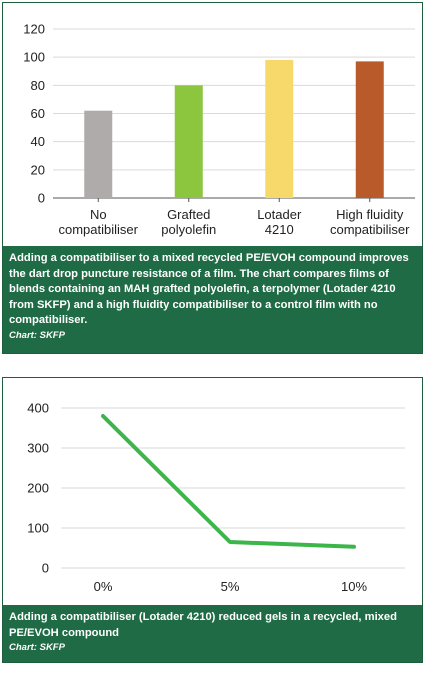 This screenshot has height=673, width=425. What do you see at coordinates (228, 481) in the screenshot?
I see `series-line` at bounding box center [228, 481].